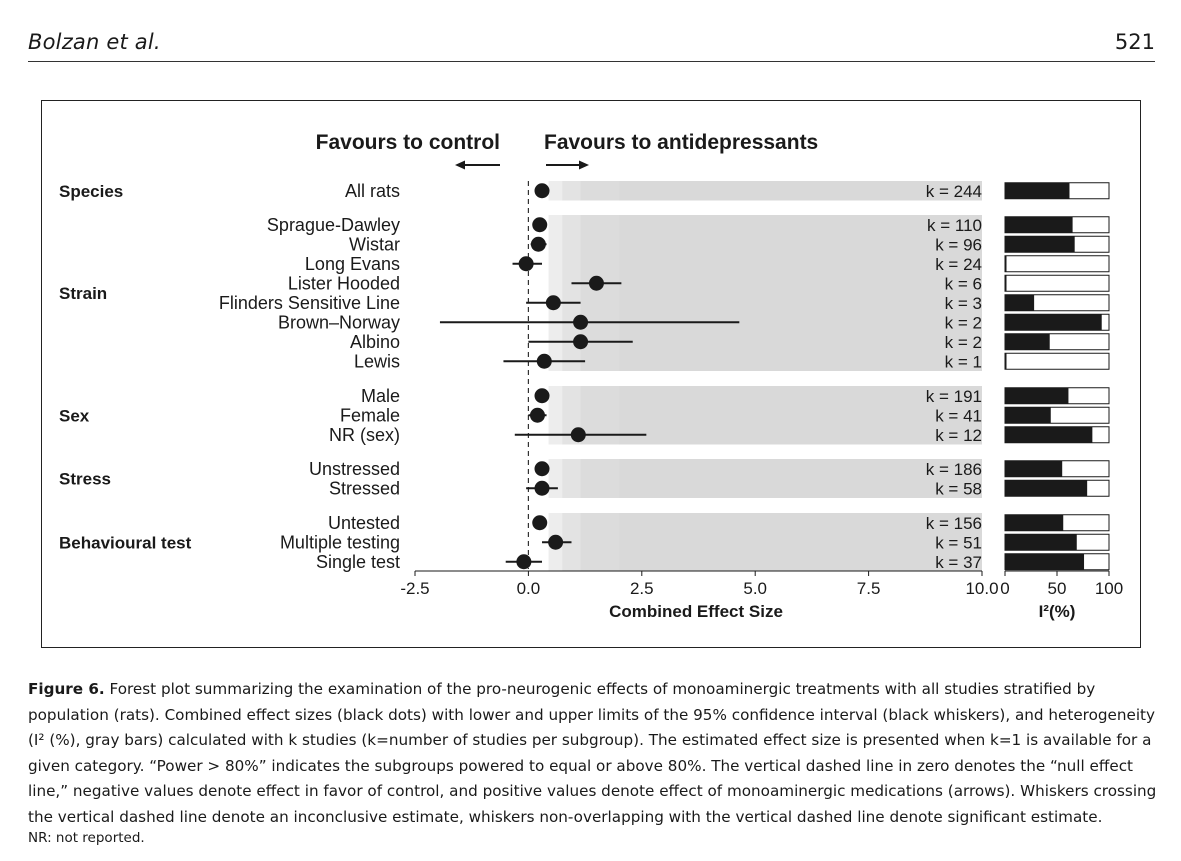 The height and width of the screenshot is (861, 1181). I want to click on k-count: k = 41, so click(958, 415).